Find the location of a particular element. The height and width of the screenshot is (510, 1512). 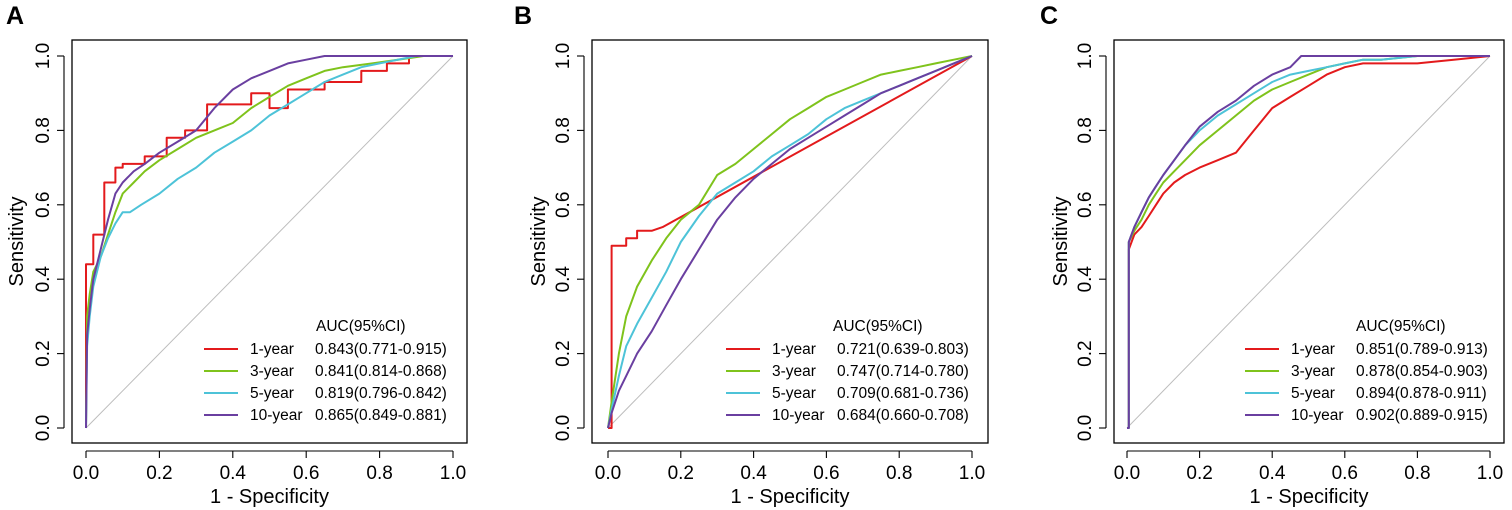

legend-auc-value: 0.878(0.854-0.903) is located at coordinates (1422, 371).